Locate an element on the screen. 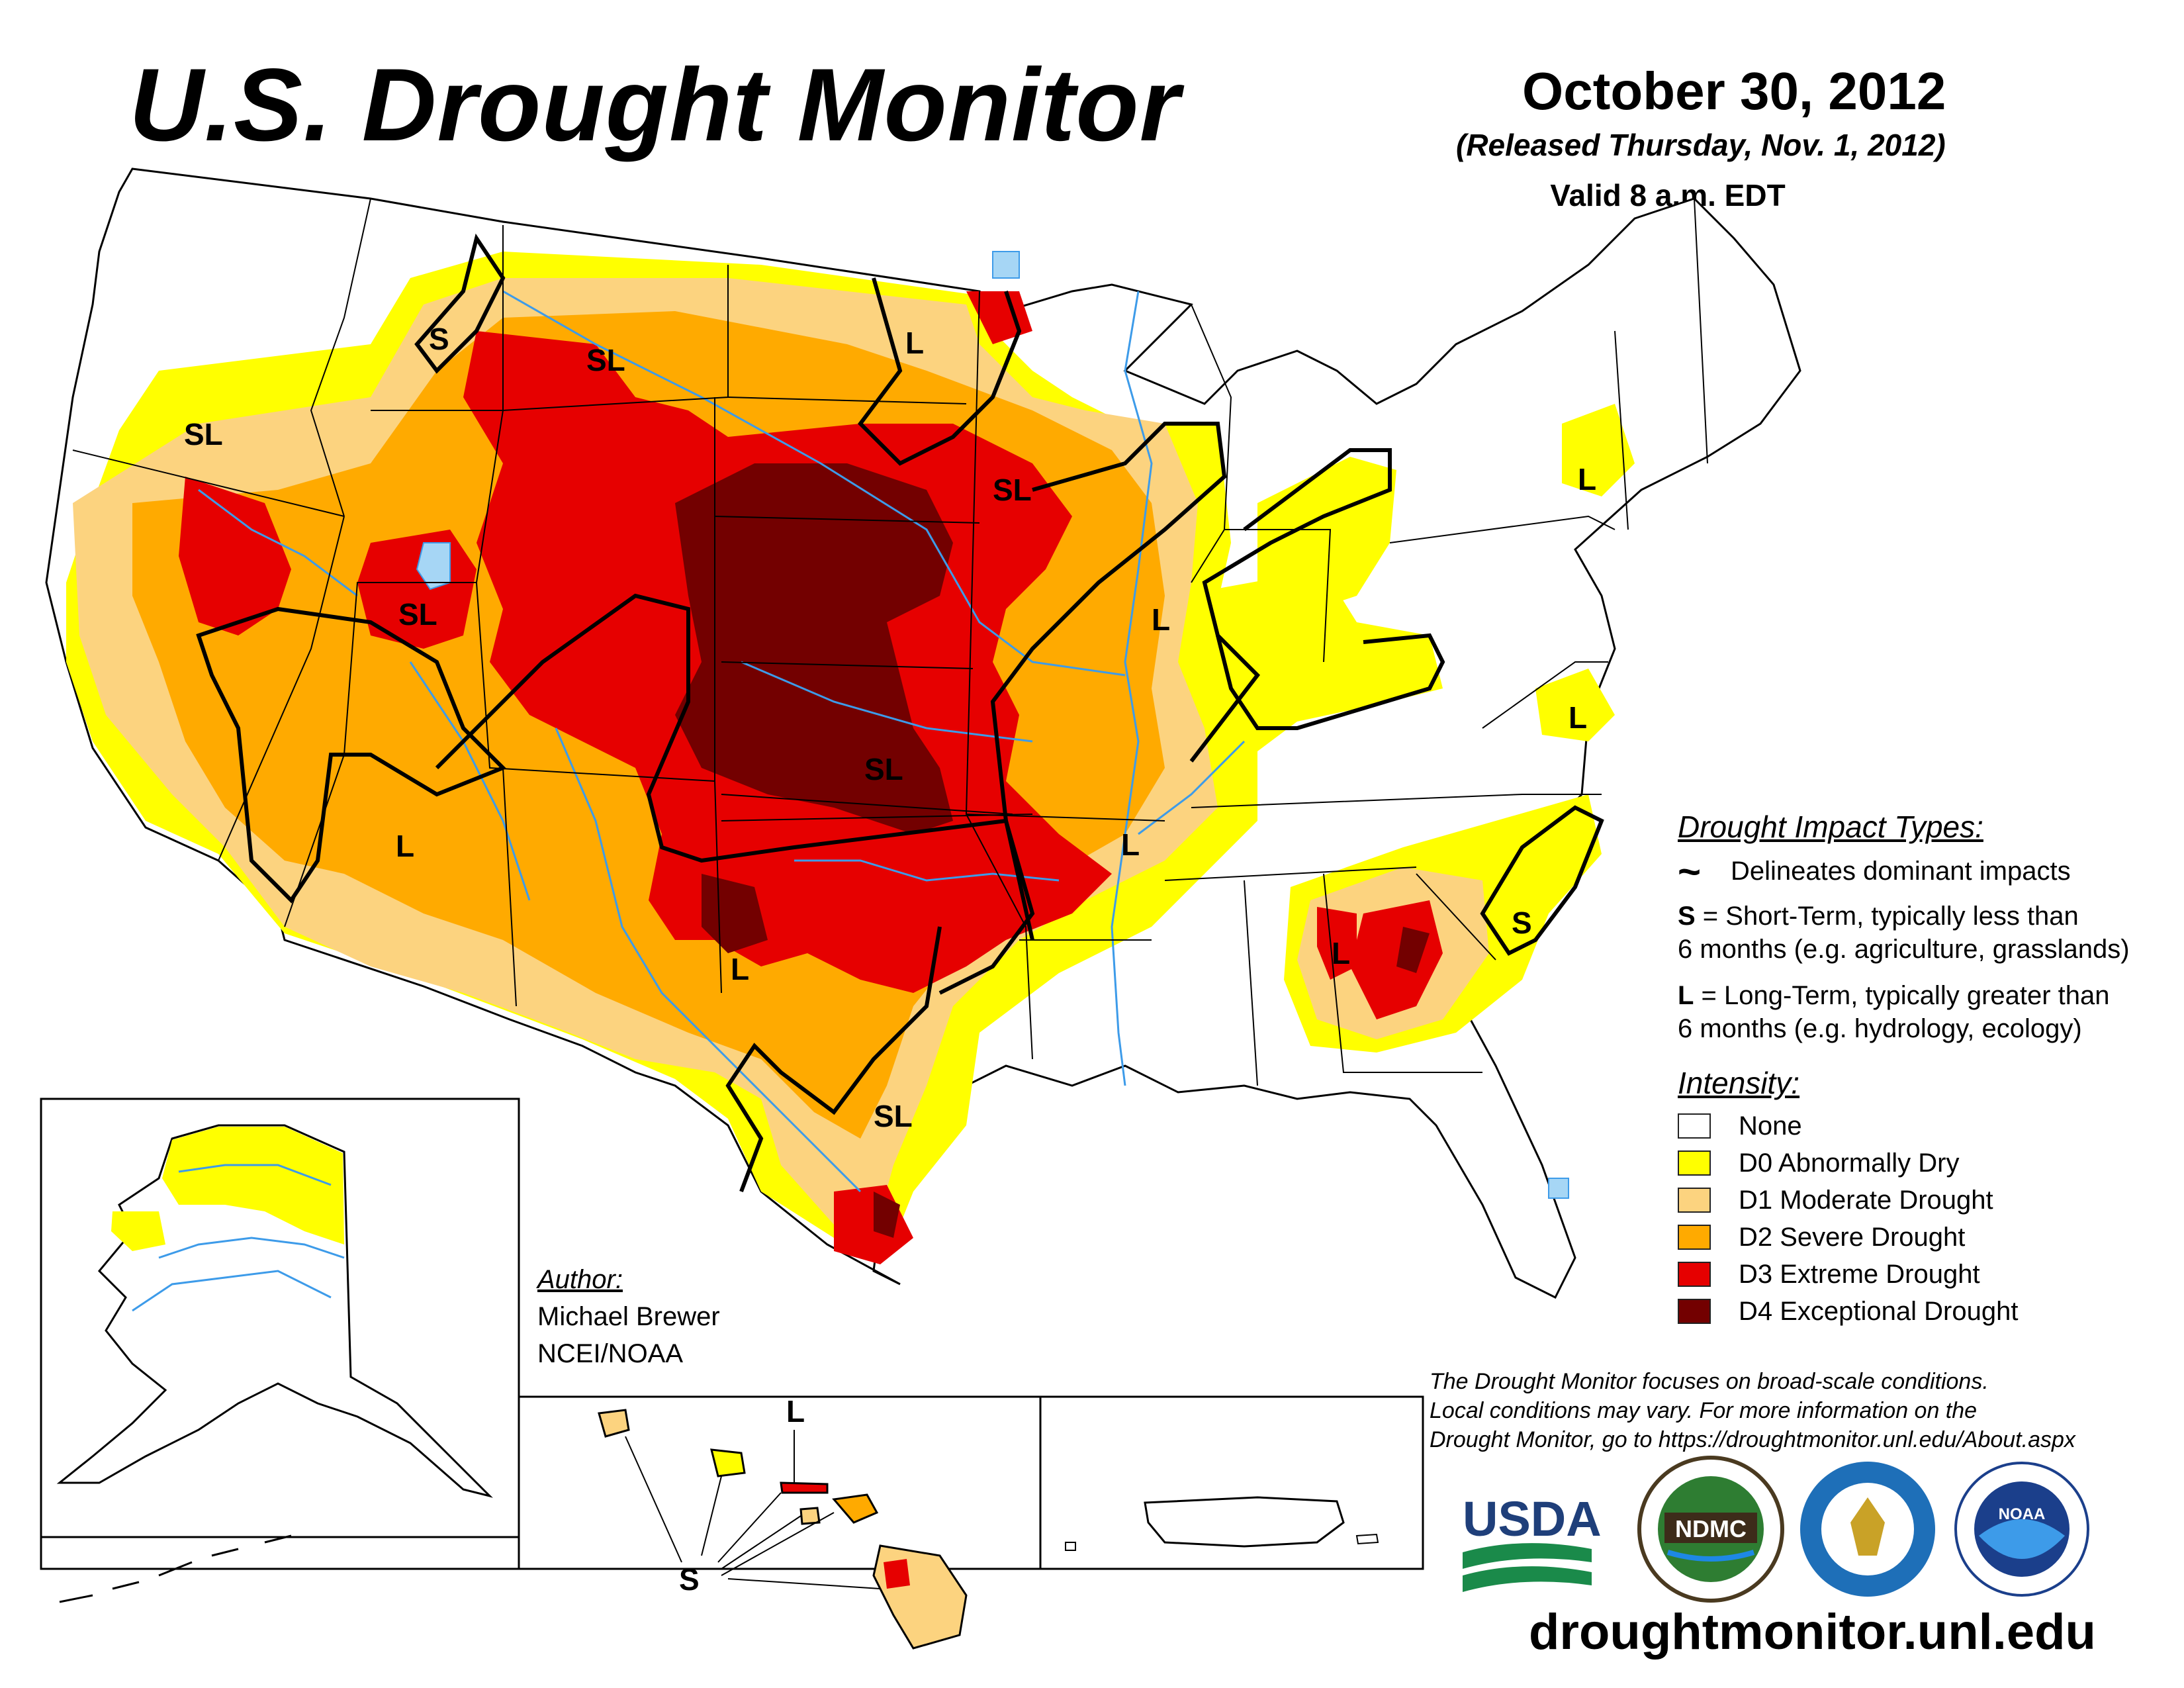 The width and height of the screenshot is (2184, 1688). aleutian-islands is located at coordinates (176, 1568).